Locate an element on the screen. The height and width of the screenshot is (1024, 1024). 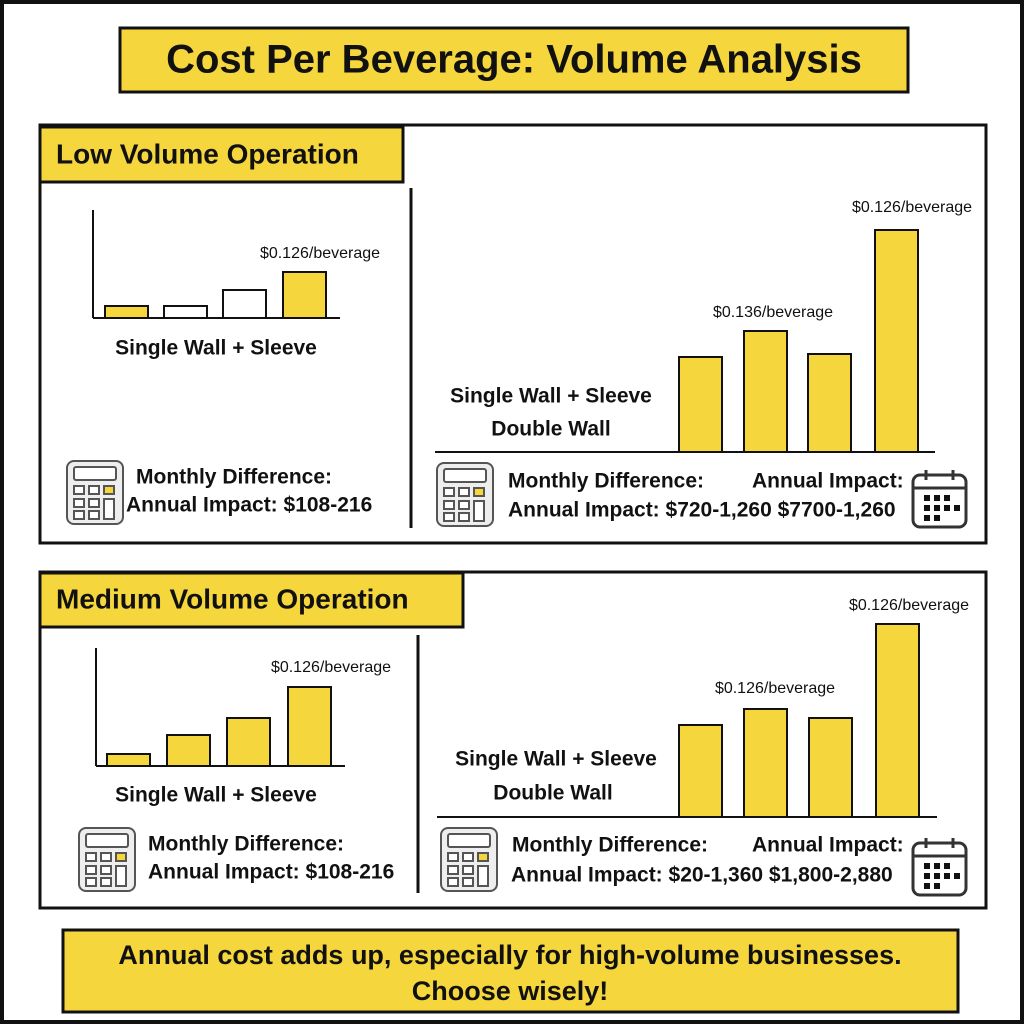
section-label: Low Volume Operation is located at coordinates (207, 153).